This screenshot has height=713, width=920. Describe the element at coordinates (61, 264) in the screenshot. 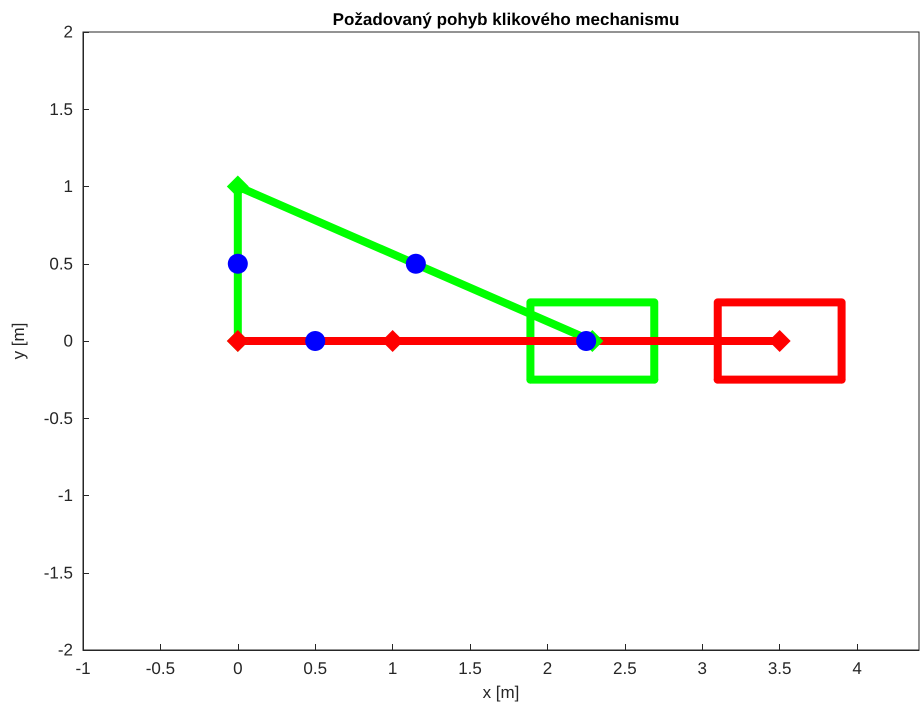

I see `y-tick-label: 0.5` at that location.